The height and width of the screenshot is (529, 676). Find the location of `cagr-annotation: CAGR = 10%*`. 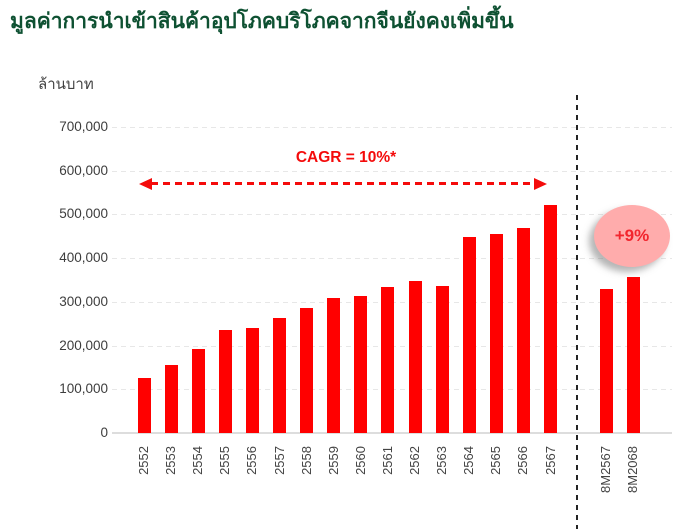

cagr-annotation: CAGR = 10%* is located at coordinates (346, 157).